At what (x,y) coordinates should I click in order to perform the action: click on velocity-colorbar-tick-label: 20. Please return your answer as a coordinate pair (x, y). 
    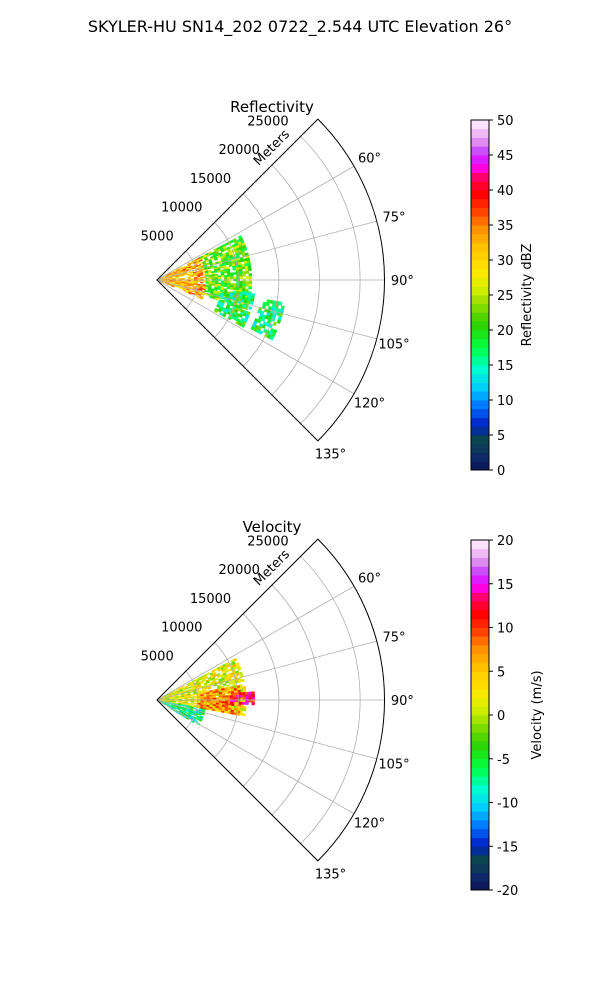
    Looking at the image, I should click on (505, 541).